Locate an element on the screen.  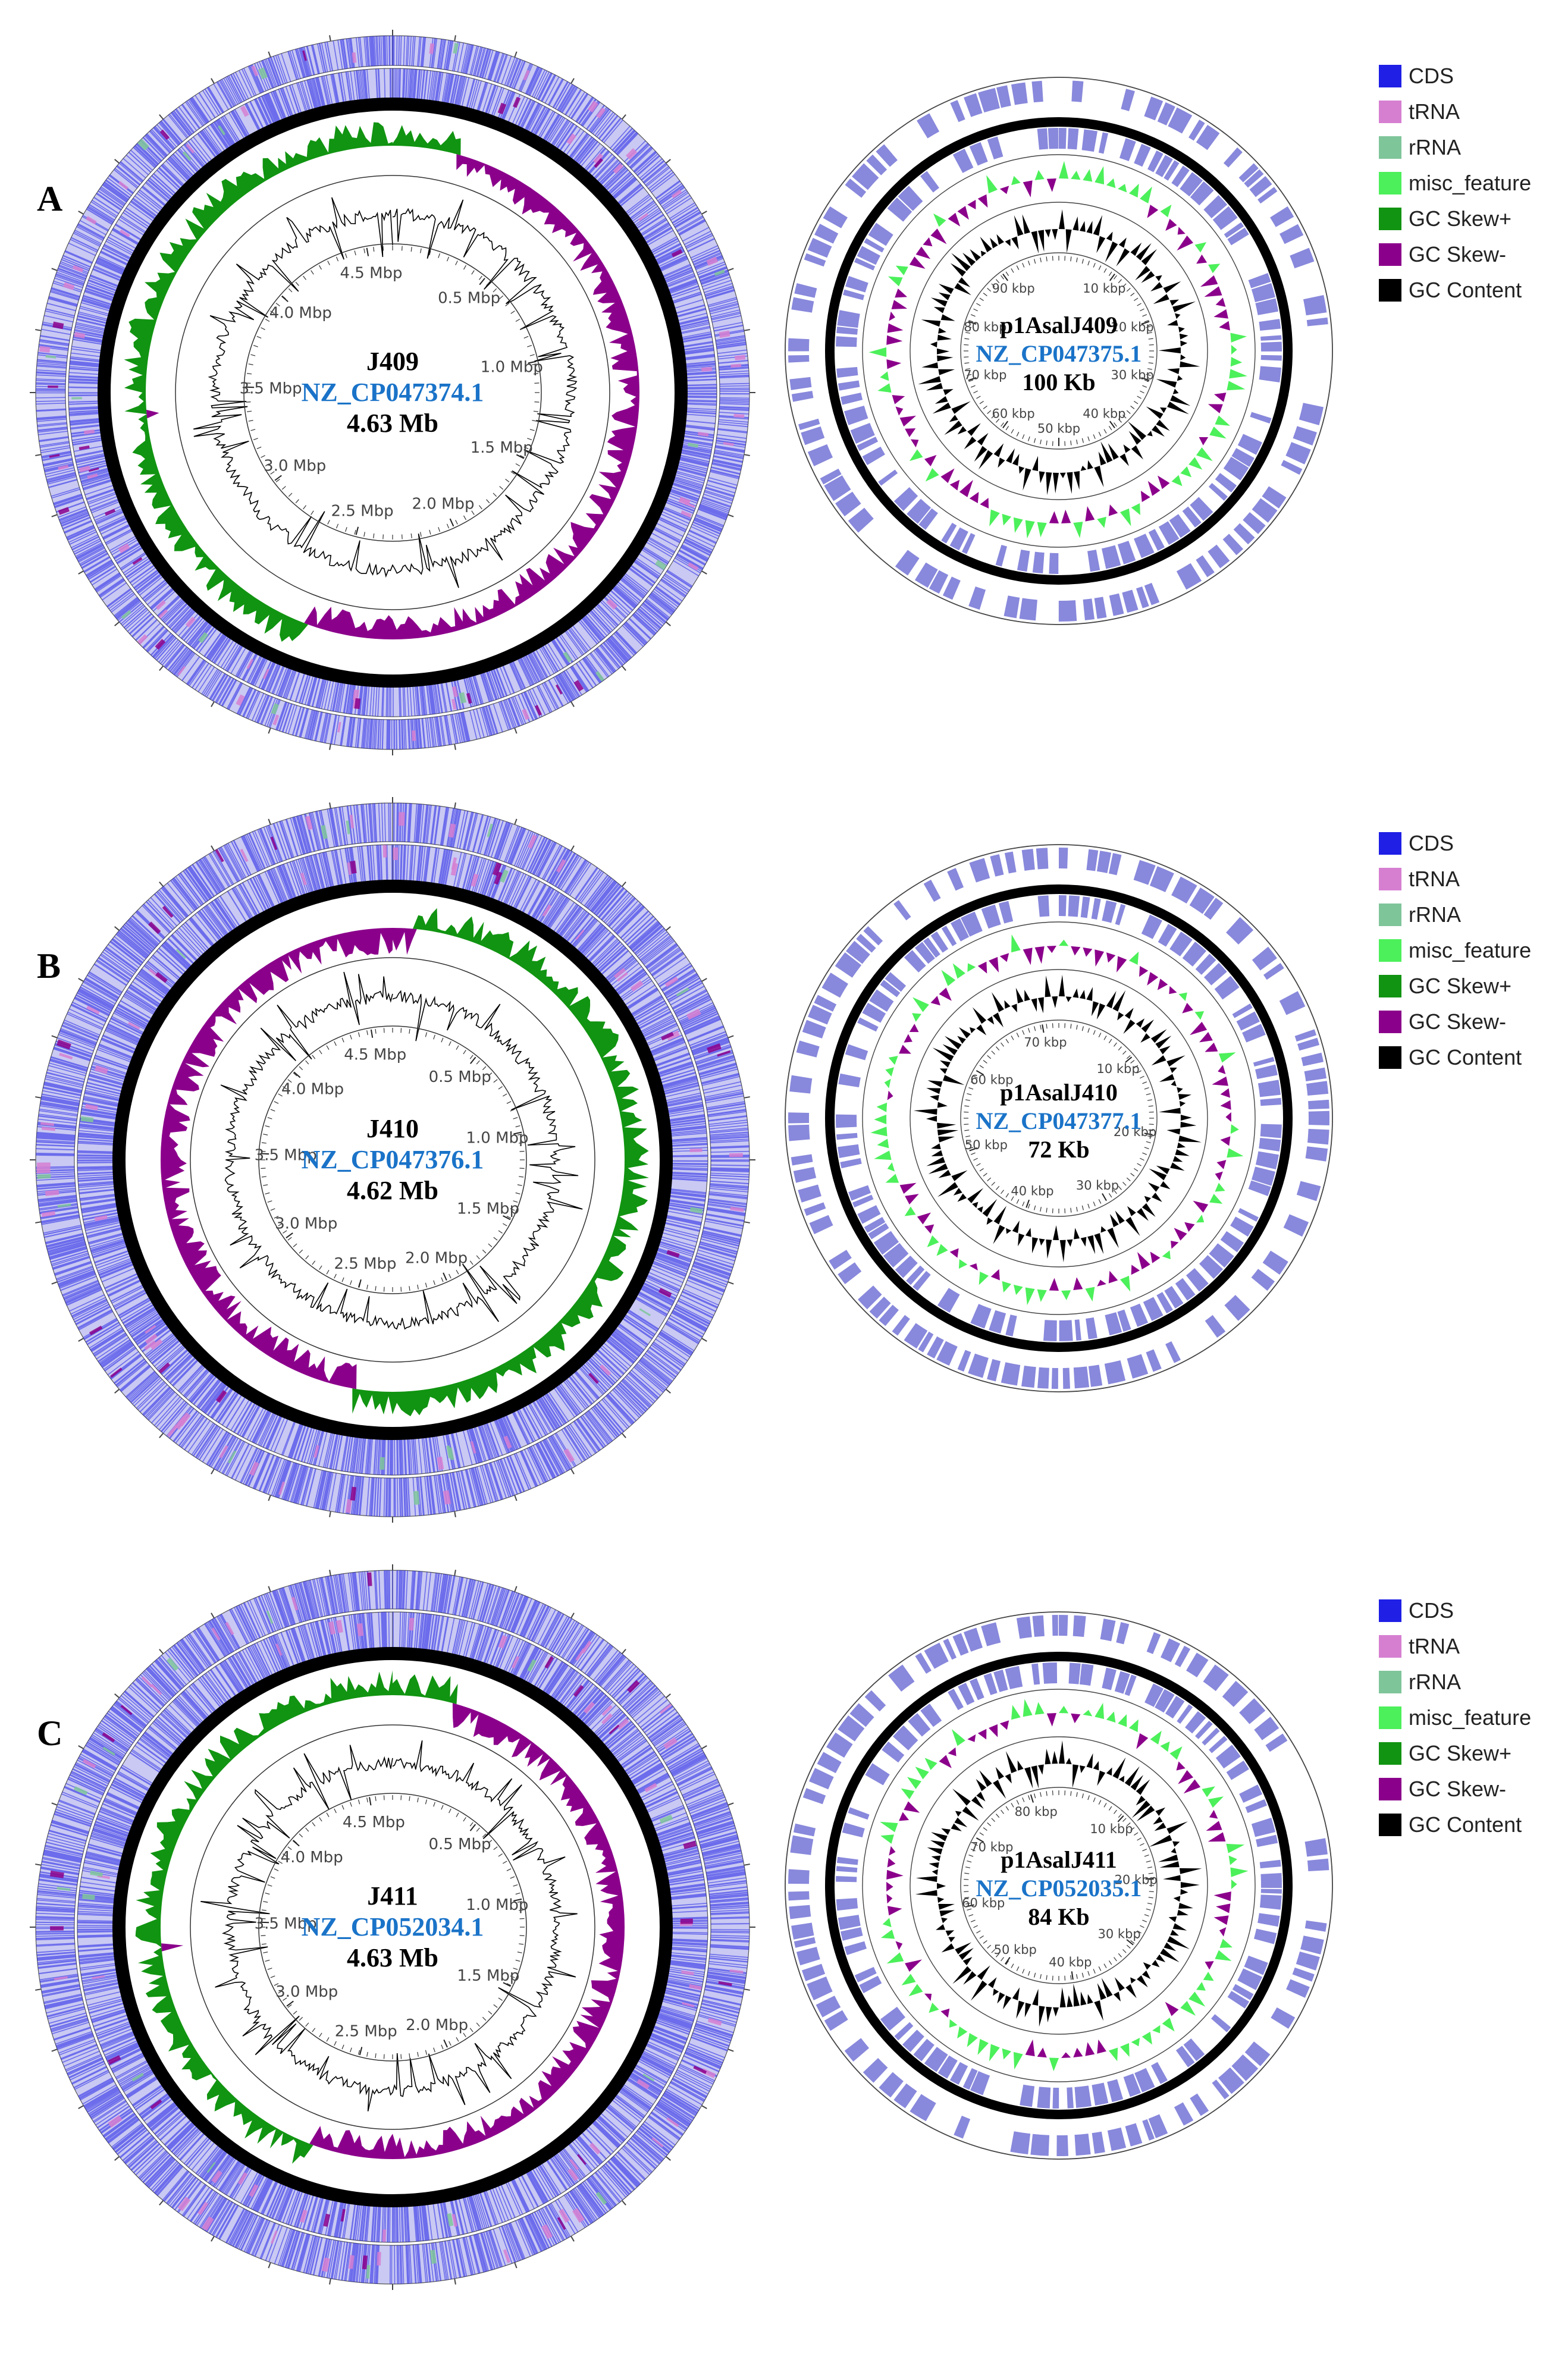
legend-label: CDS is located at coordinates (1431, 76).